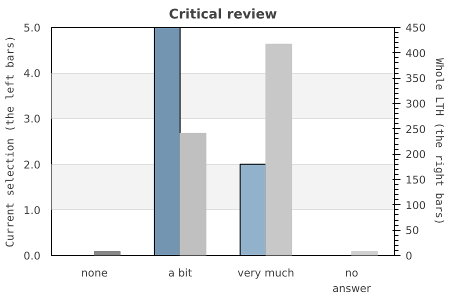 This screenshot has width=450, height=300. What do you see at coordinates (413, 231) in the screenshot?
I see `y2-tick-label: 50` at bounding box center [413, 231].